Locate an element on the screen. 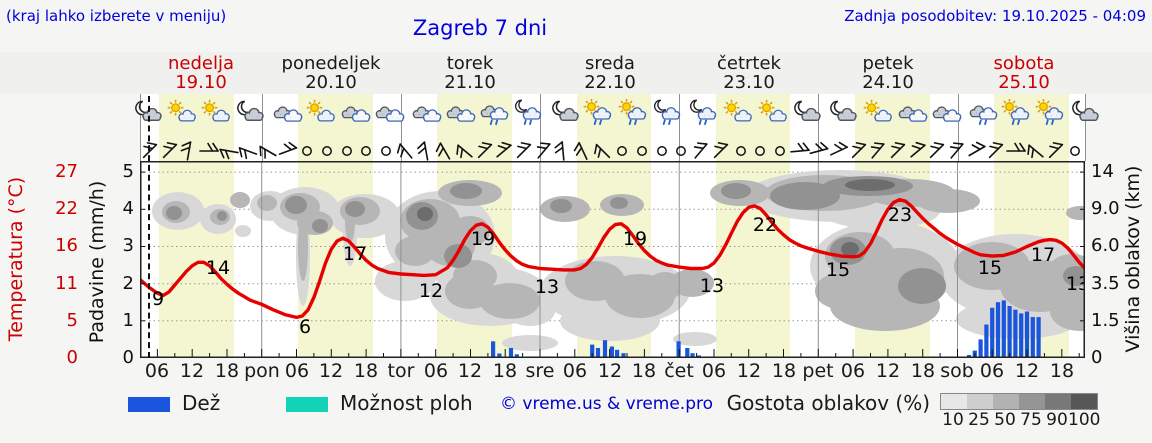  temp-tick: 22 is located at coordinates (66, 208).